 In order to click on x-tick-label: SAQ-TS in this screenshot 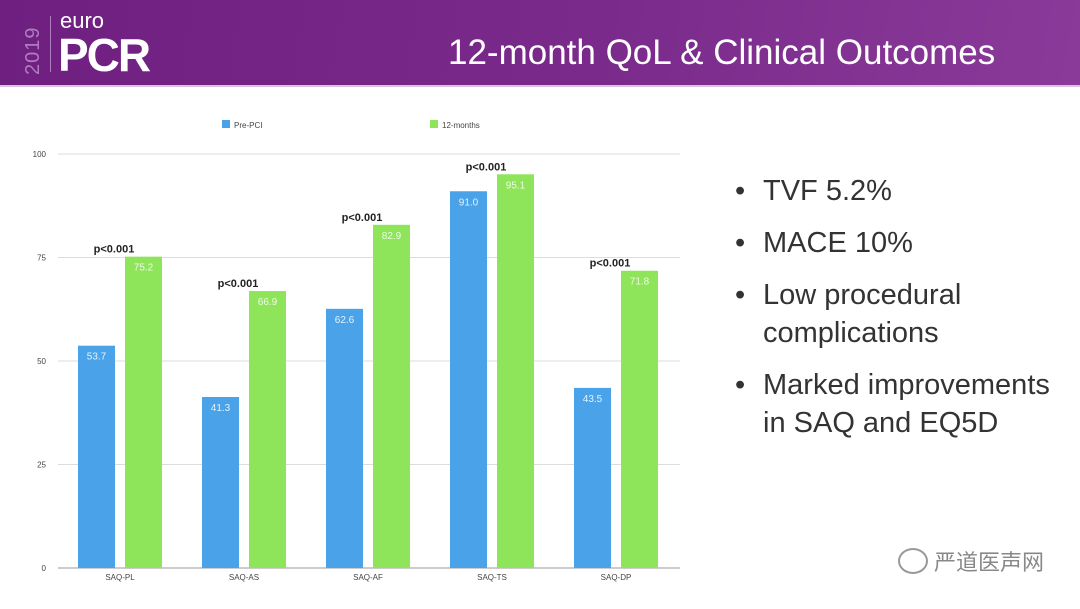, I will do `click(492, 577)`.